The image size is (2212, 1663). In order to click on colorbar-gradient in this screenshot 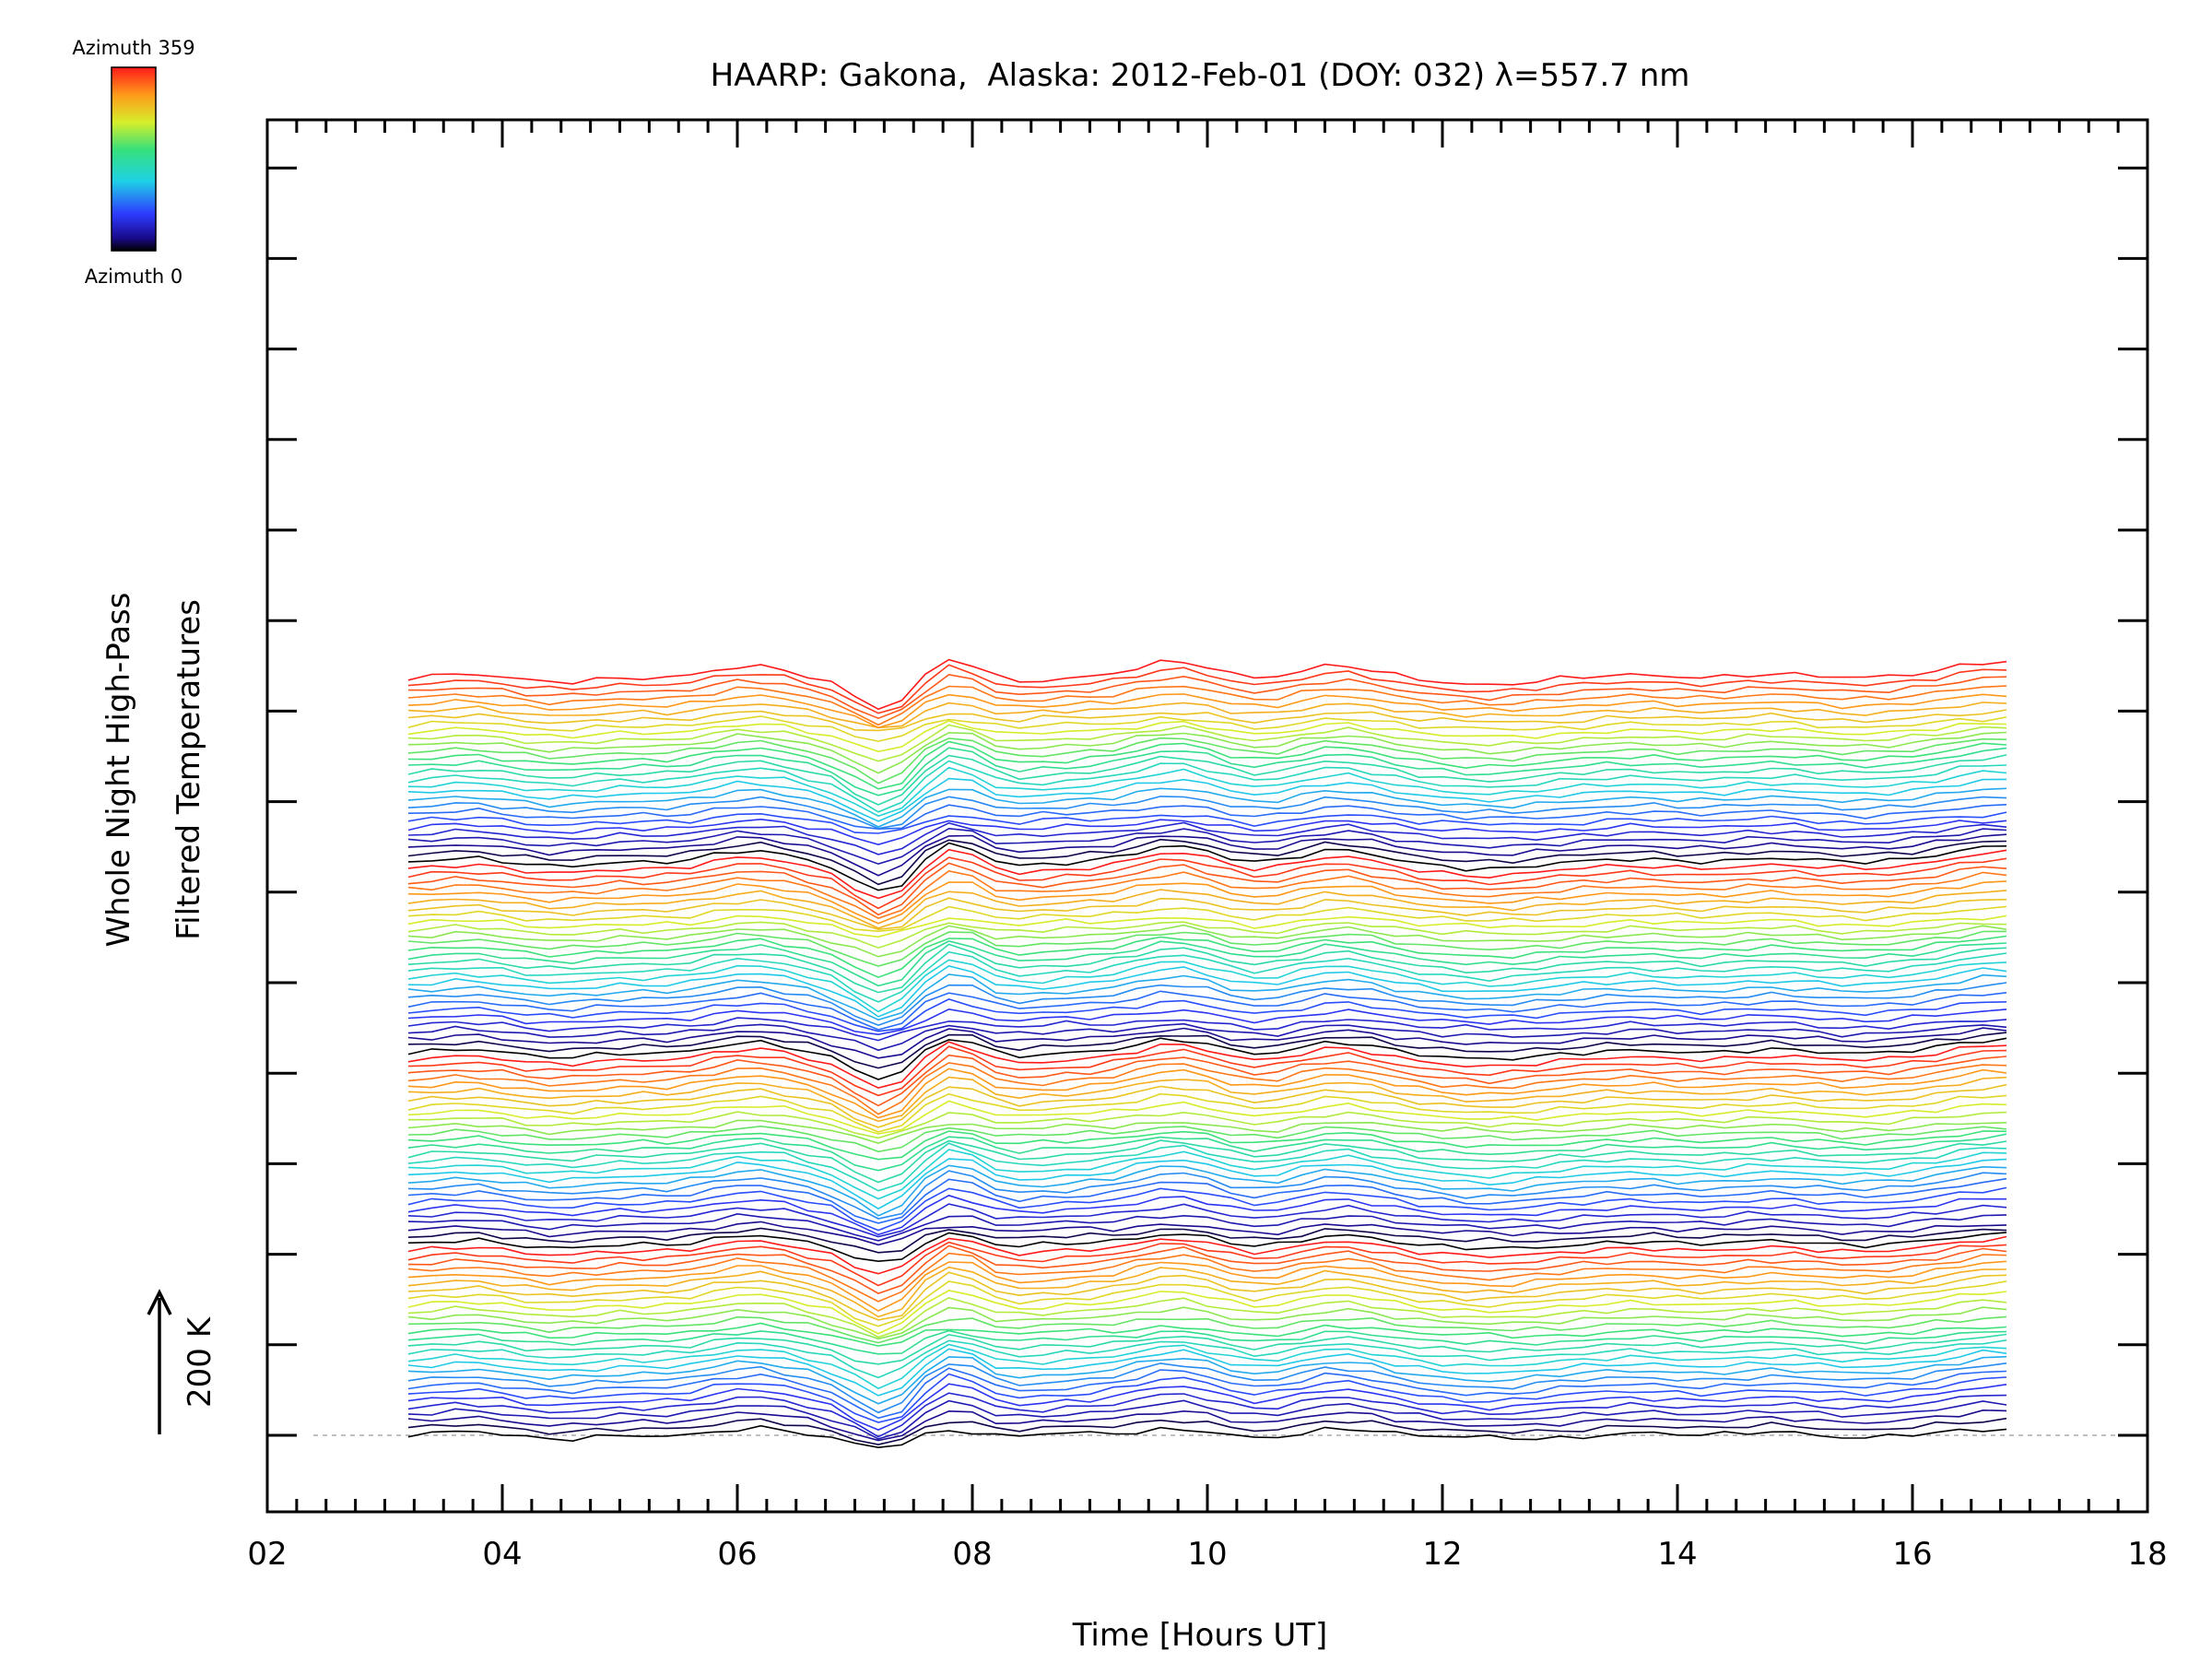, I will do `click(134, 159)`.